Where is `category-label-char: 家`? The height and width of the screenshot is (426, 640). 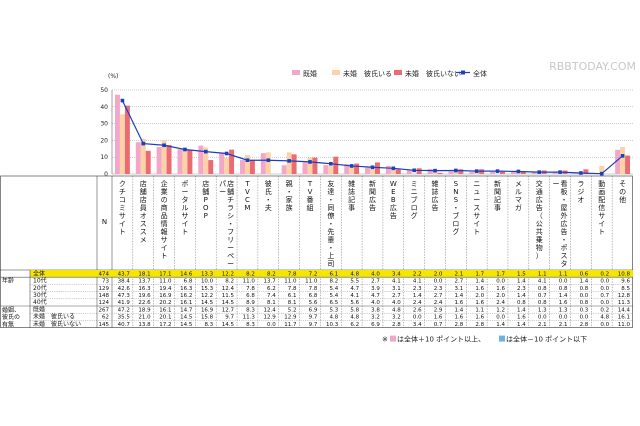
category-label-char: 家 is located at coordinates (289, 199).